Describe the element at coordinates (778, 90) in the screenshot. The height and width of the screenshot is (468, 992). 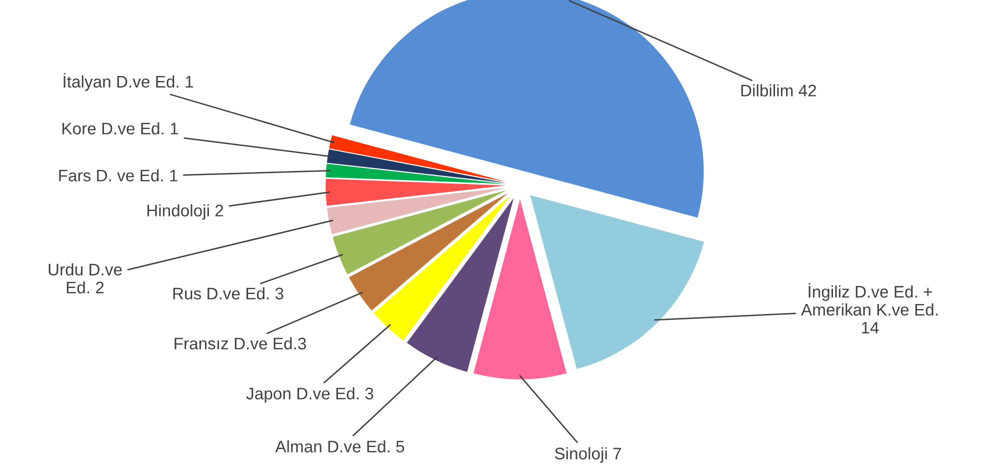
I see `slice-label: Dilbilim 42` at that location.